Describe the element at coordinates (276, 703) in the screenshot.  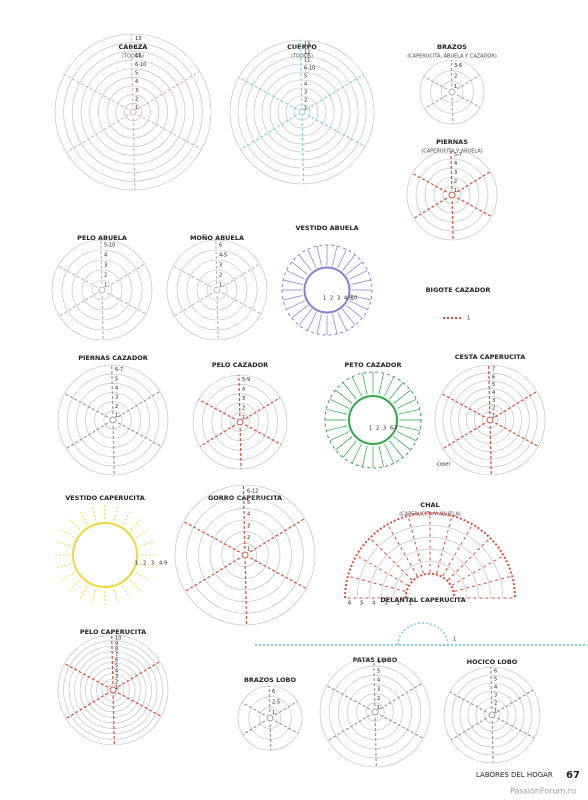
I see `round-label: 2-5` at that location.